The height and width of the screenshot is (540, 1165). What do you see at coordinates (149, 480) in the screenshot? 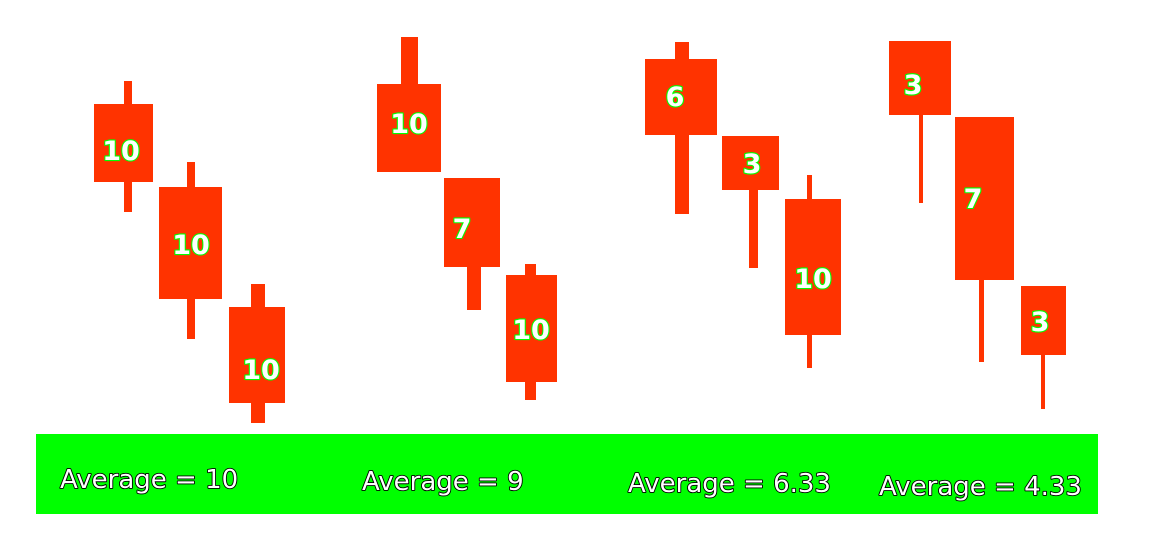
I see `average-label-1: Average = 10` at bounding box center [149, 480].